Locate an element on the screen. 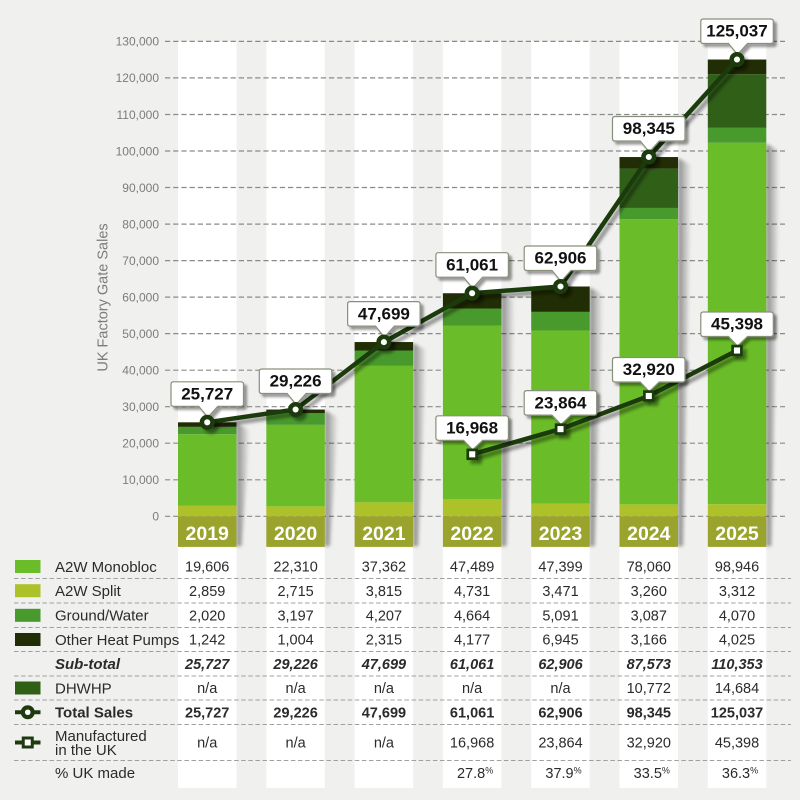  svg-text: 2024 is located at coordinates (649, 534).